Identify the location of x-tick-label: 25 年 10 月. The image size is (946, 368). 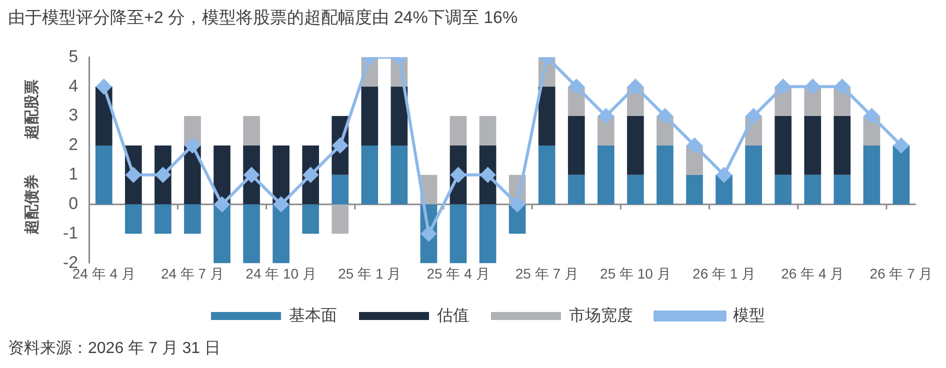
(635, 273).